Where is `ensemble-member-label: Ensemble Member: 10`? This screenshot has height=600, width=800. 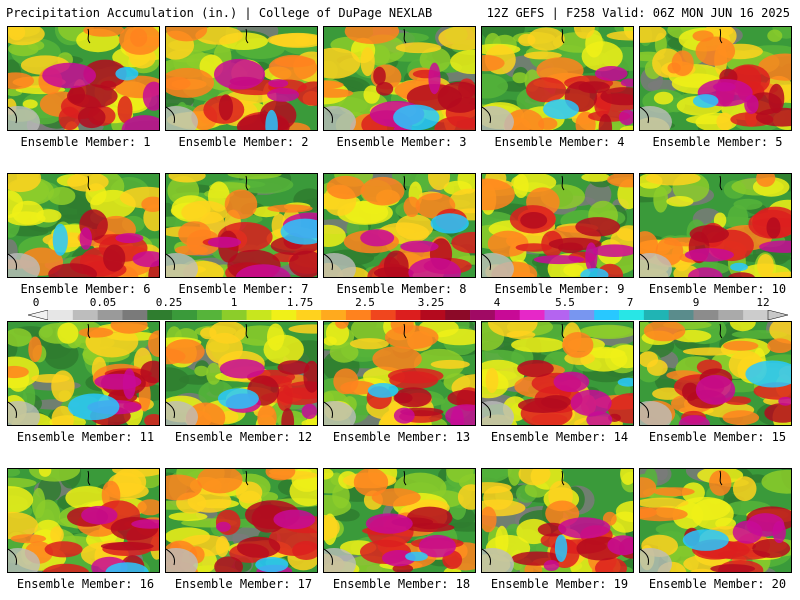
ensemble-member-label: Ensemble Member: 10 is located at coordinates (717, 289).